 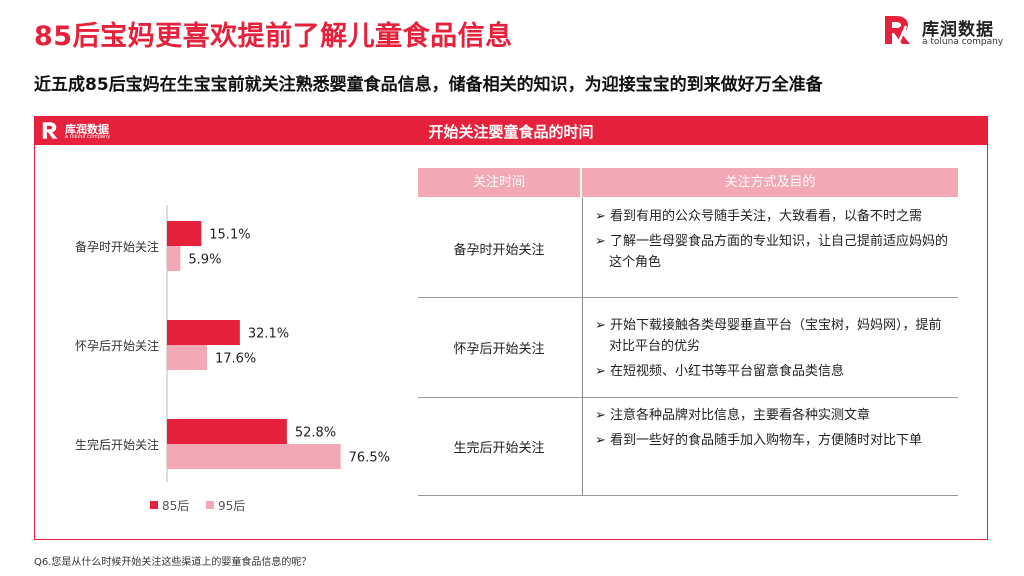 I want to click on data-label: 5.9%, so click(x=204, y=260).